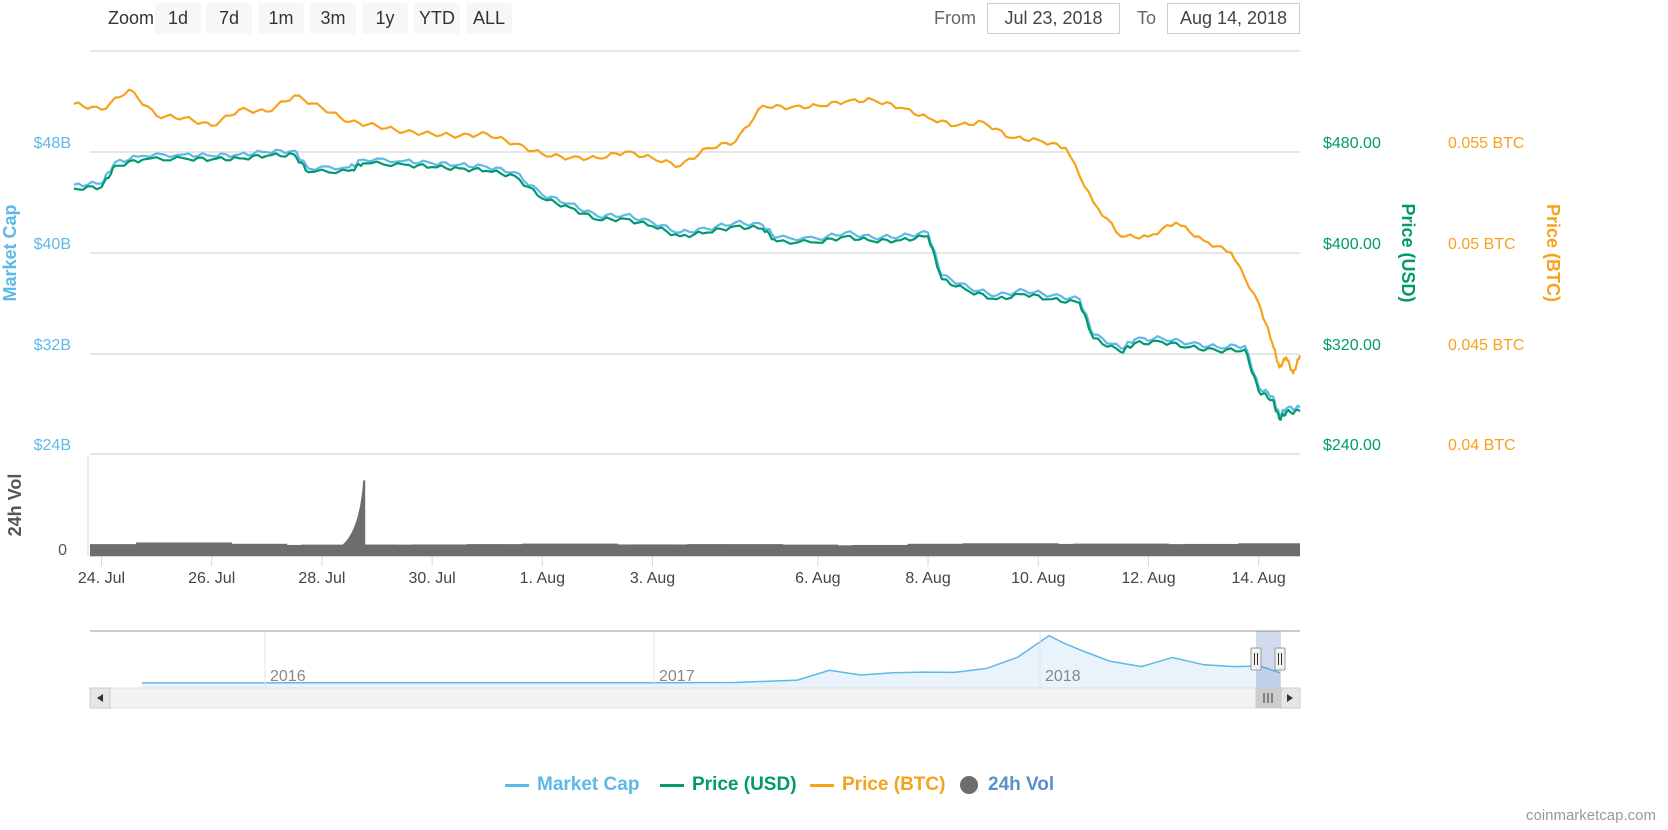 This screenshot has height=830, width=1668. What do you see at coordinates (969, 785) in the screenshot?
I see `legend-24h-vol-swatch` at bounding box center [969, 785].